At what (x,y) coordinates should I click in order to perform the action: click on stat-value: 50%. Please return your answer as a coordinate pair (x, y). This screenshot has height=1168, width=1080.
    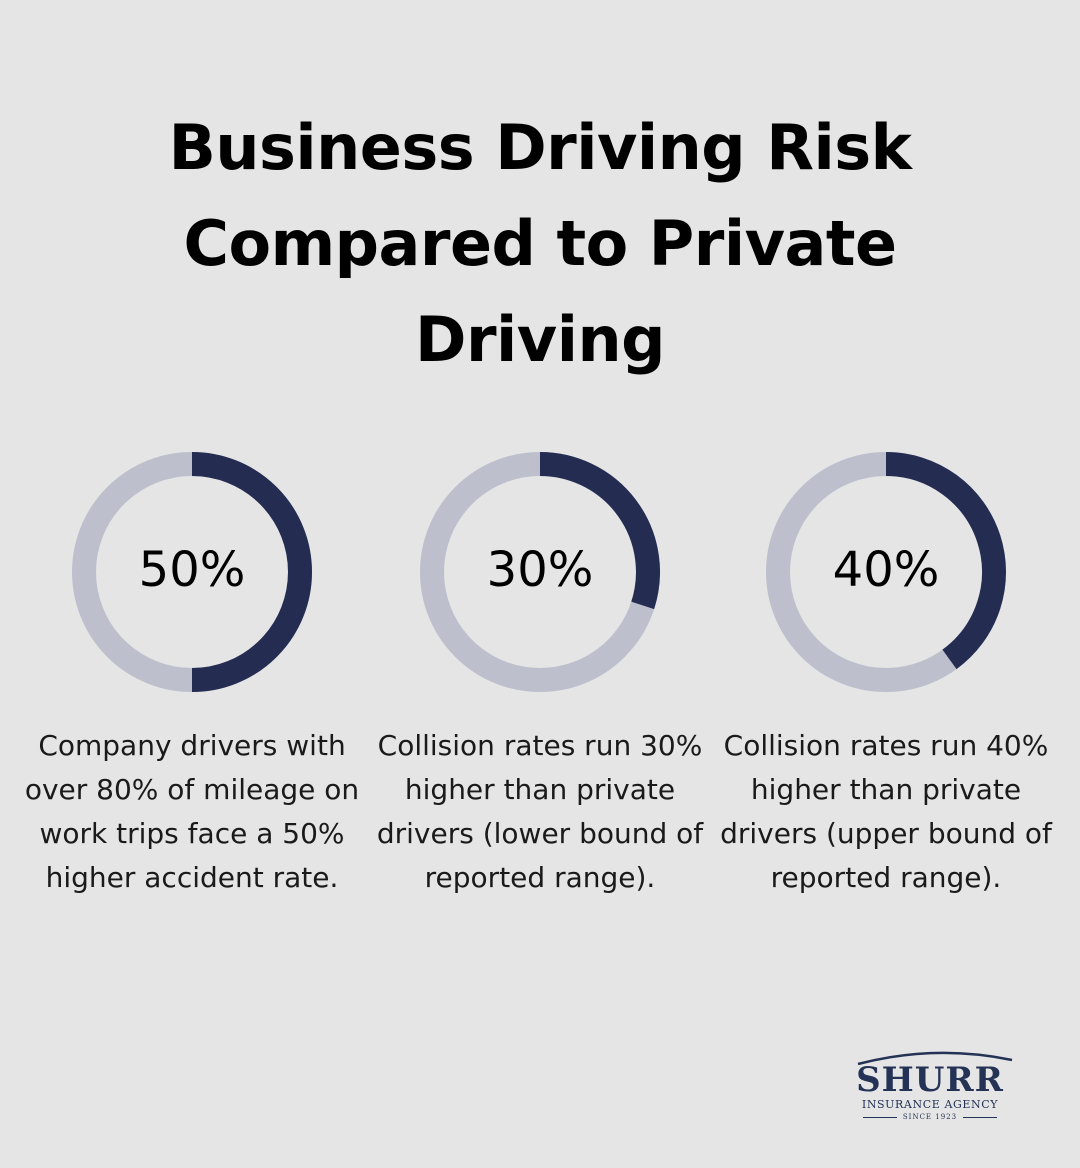
    Looking at the image, I should click on (192, 570).